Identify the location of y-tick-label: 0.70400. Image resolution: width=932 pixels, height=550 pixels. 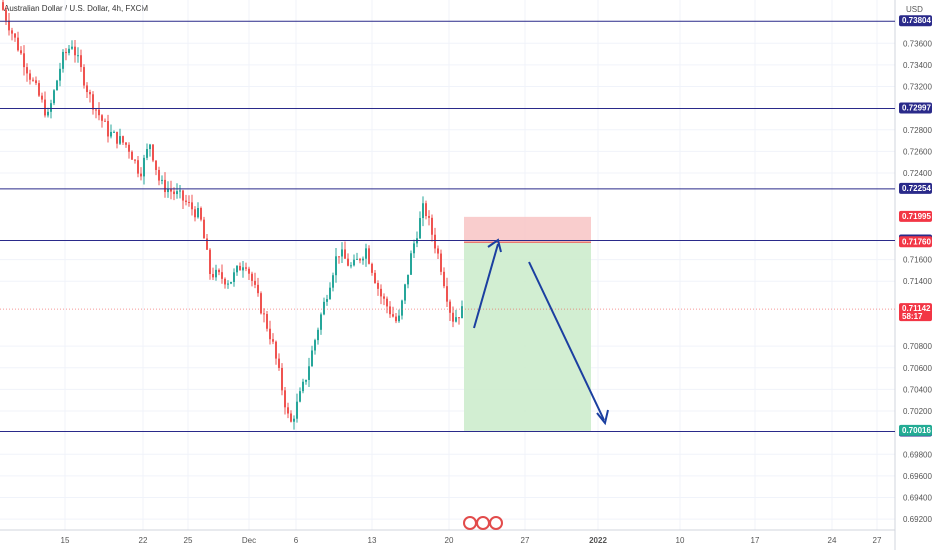
(917, 389).